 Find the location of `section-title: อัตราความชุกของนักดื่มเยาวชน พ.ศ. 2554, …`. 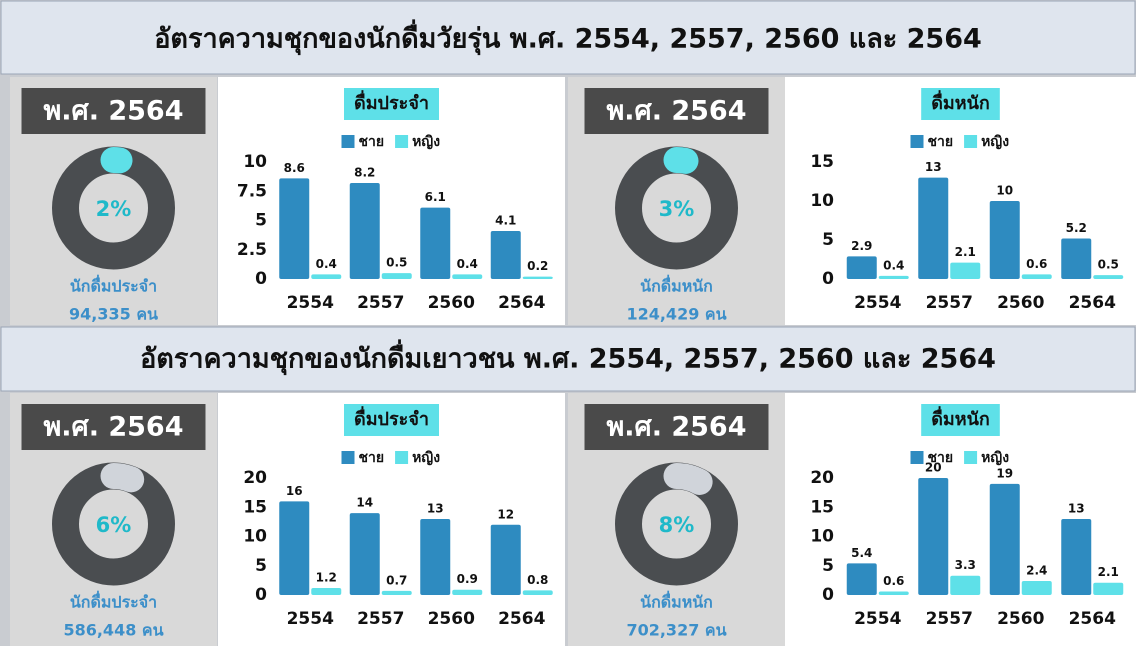

section-title: อัตราความชุกของนักดื่มเยาวชน พ.ศ. 2554, … is located at coordinates (568, 357).